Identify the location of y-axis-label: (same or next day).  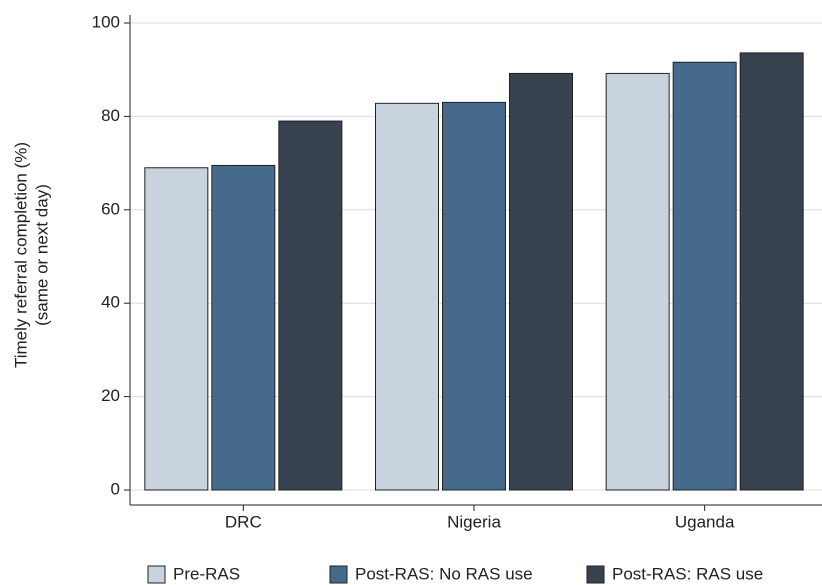
(41, 255).